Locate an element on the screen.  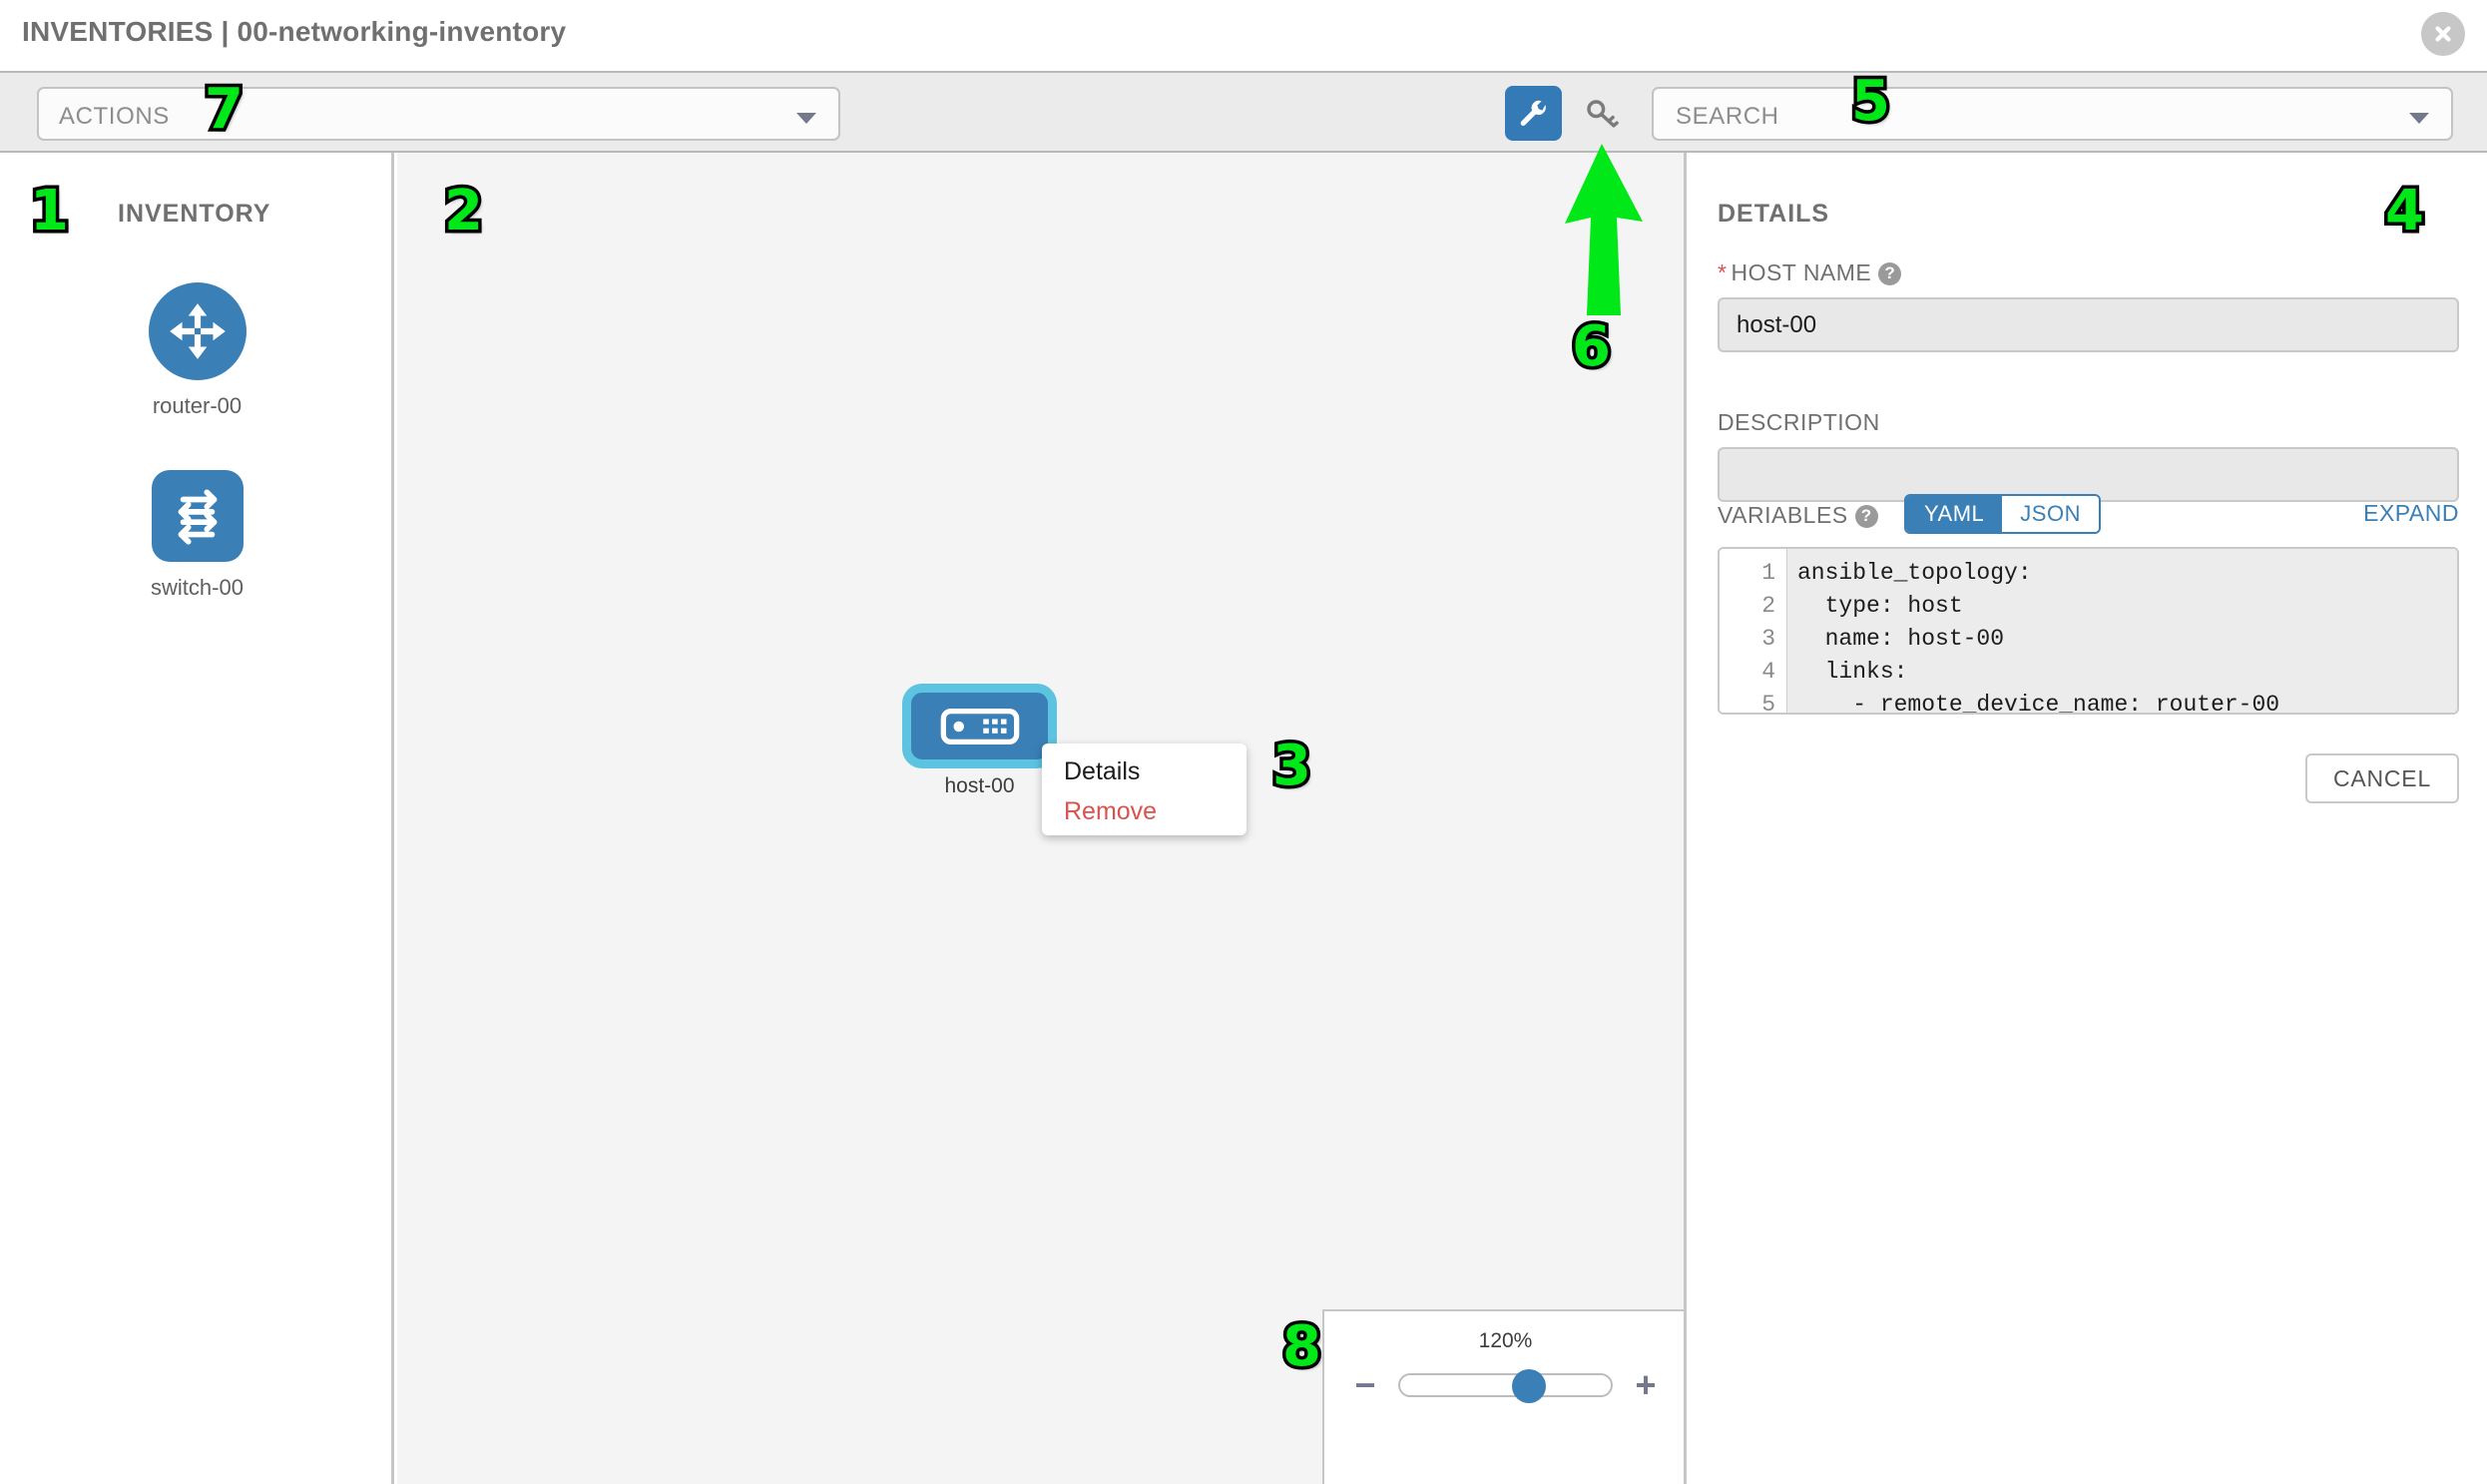
title-bar: INVENTORIES | 00-networking-inventory is located at coordinates (1243, 35).